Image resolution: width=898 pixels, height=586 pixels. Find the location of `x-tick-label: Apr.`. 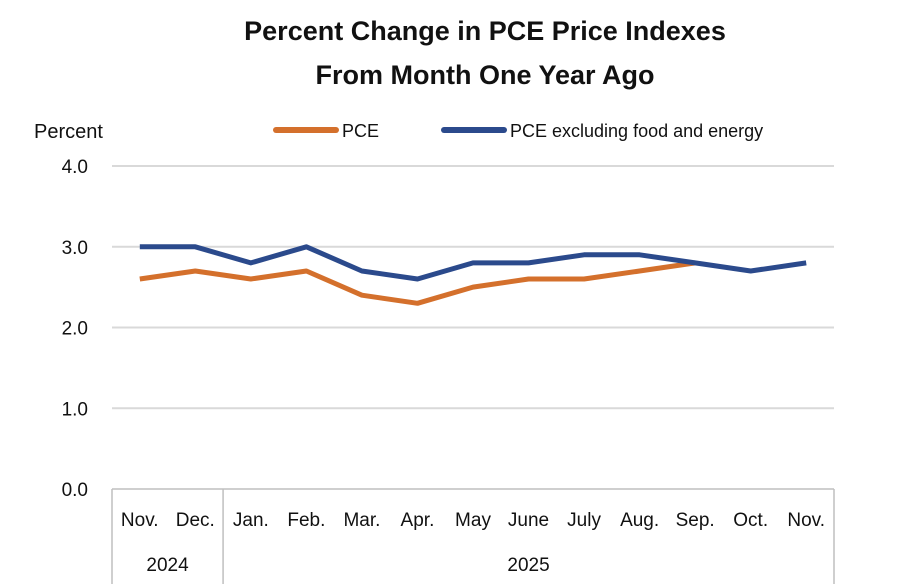

x-tick-label: Apr. is located at coordinates (418, 520).